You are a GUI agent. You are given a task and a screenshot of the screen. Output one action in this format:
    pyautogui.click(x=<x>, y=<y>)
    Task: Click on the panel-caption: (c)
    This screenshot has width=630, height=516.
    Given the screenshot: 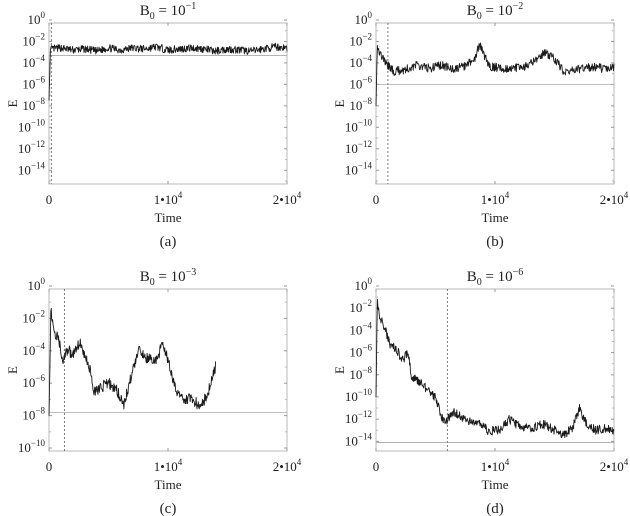 What is the action you would take?
    pyautogui.click(x=168, y=508)
    